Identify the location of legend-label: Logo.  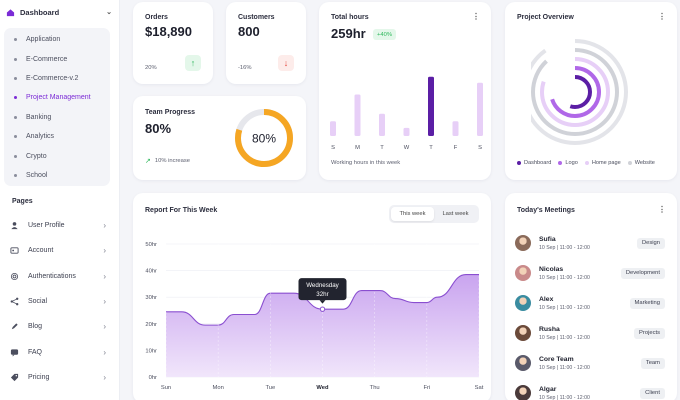
(571, 163).